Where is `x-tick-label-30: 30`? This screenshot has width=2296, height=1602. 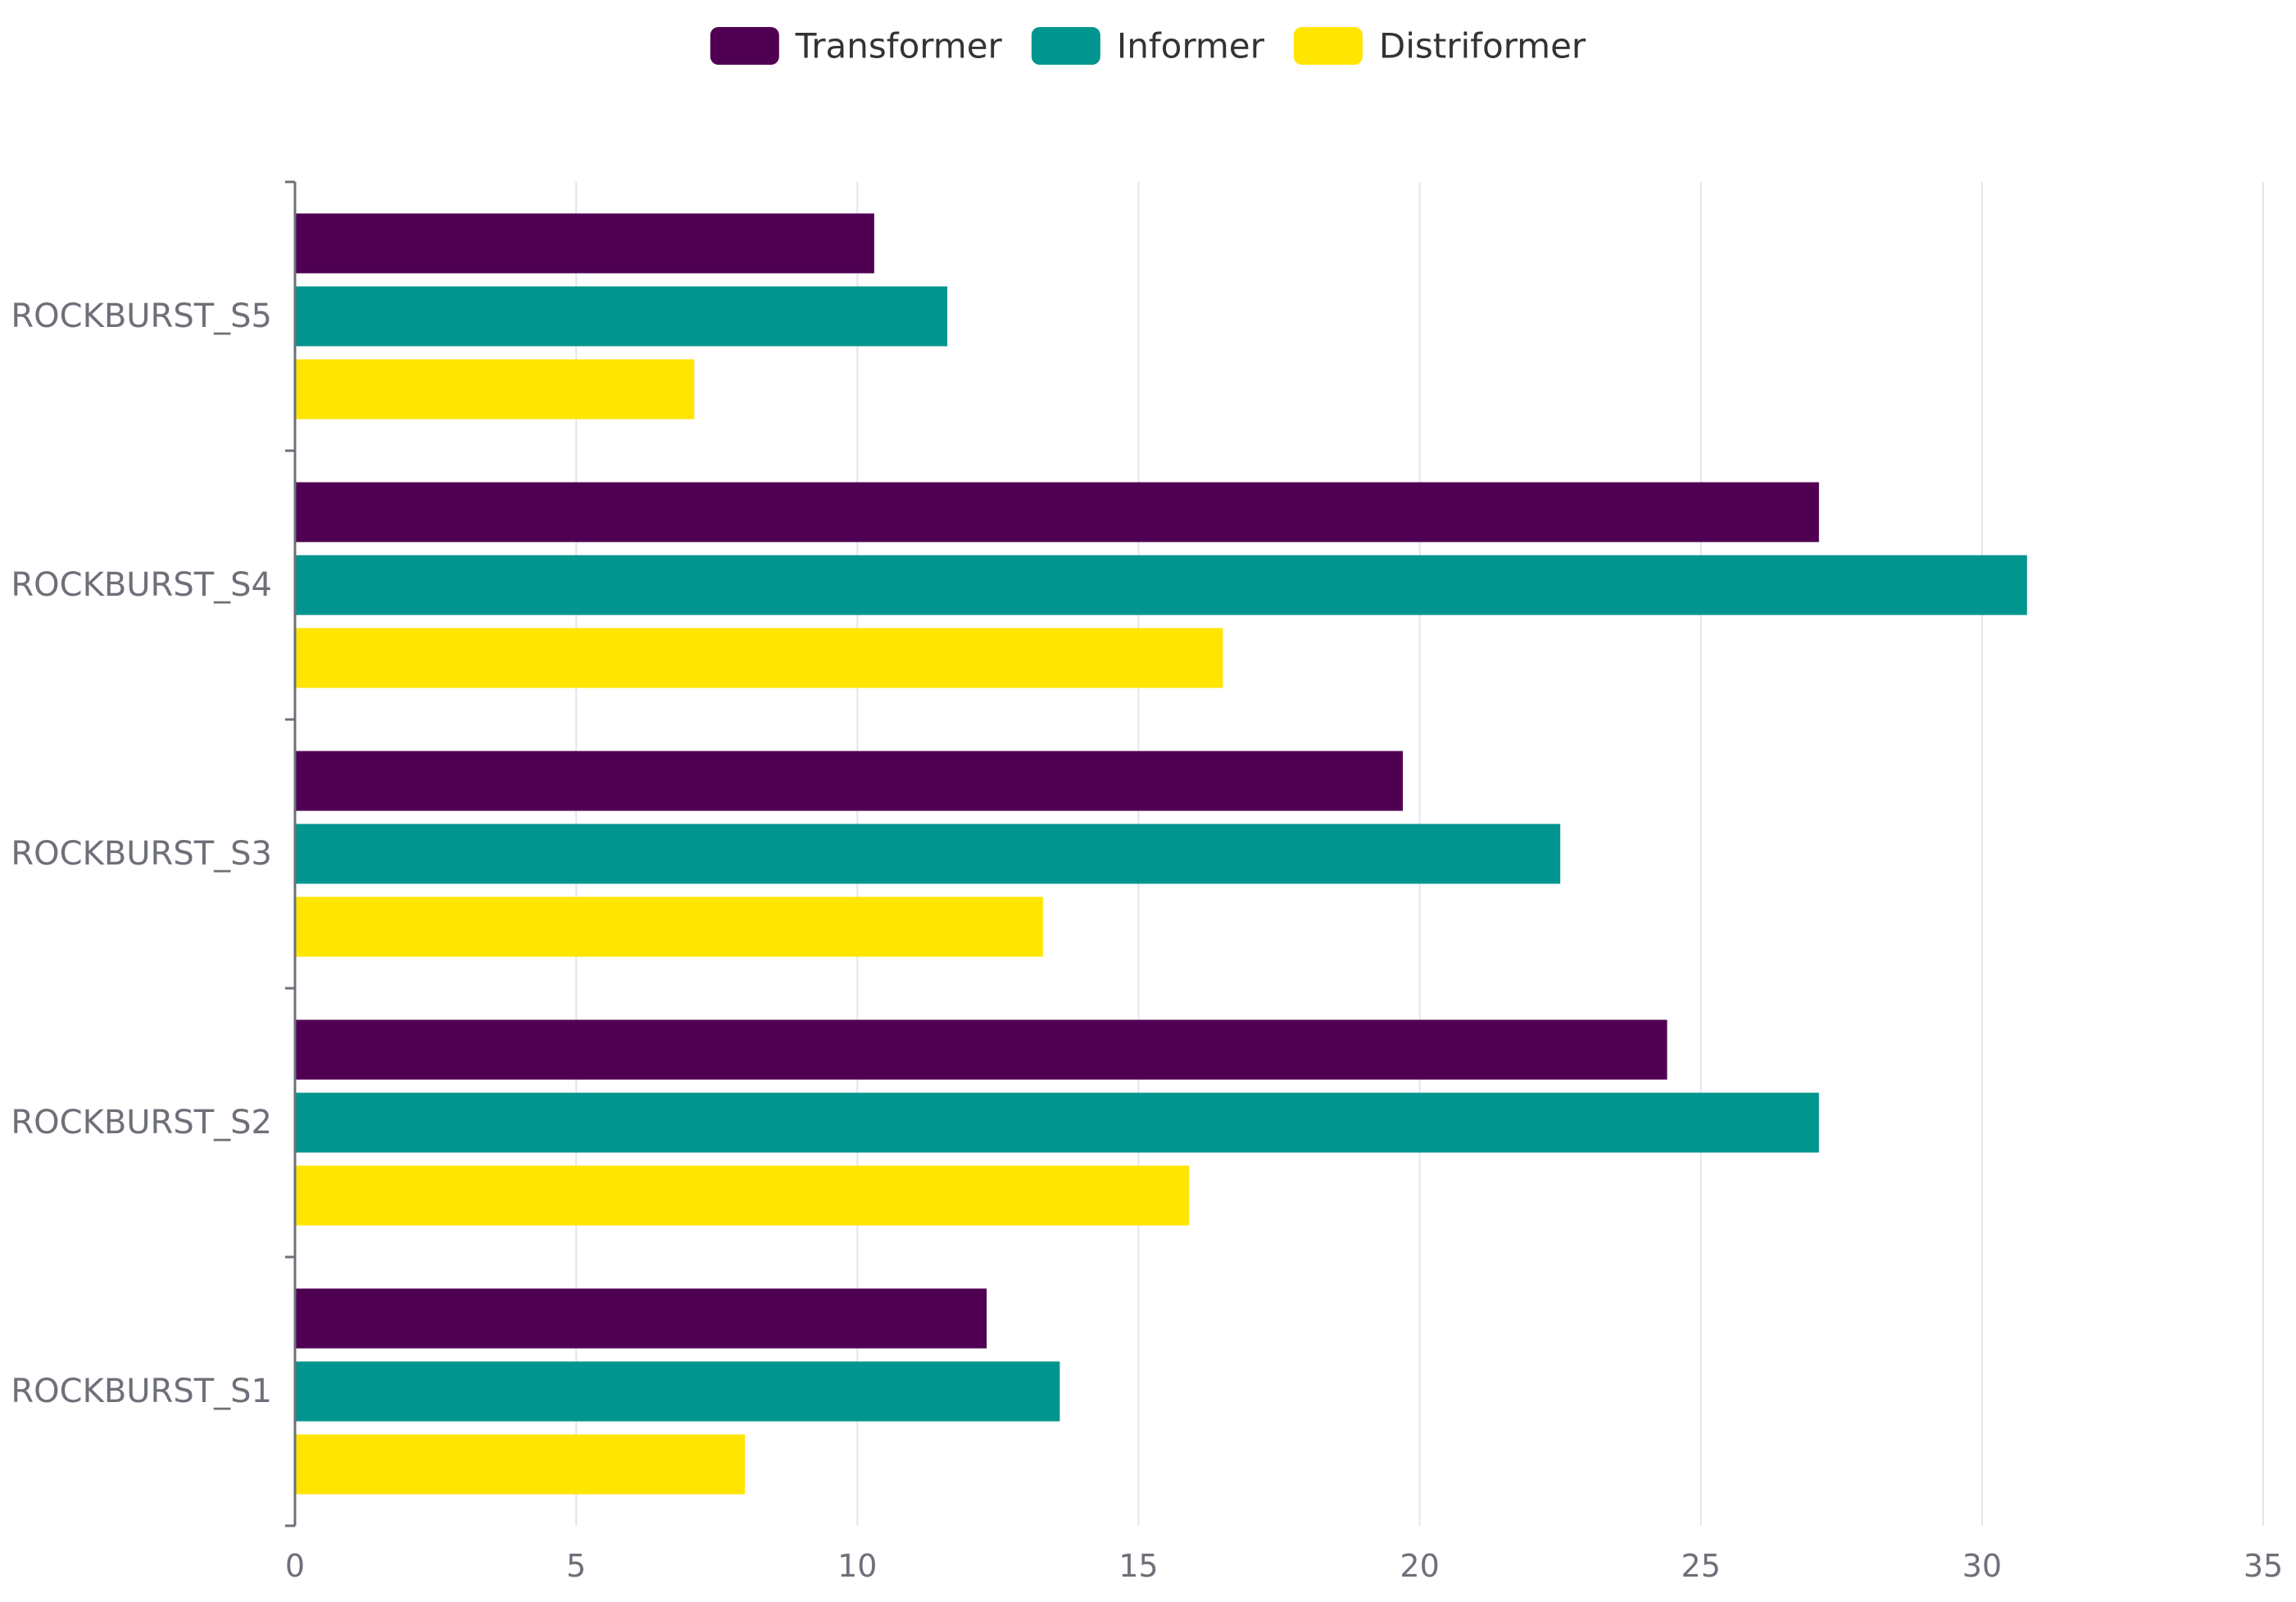 x-tick-label-30: 30 is located at coordinates (1982, 1566).